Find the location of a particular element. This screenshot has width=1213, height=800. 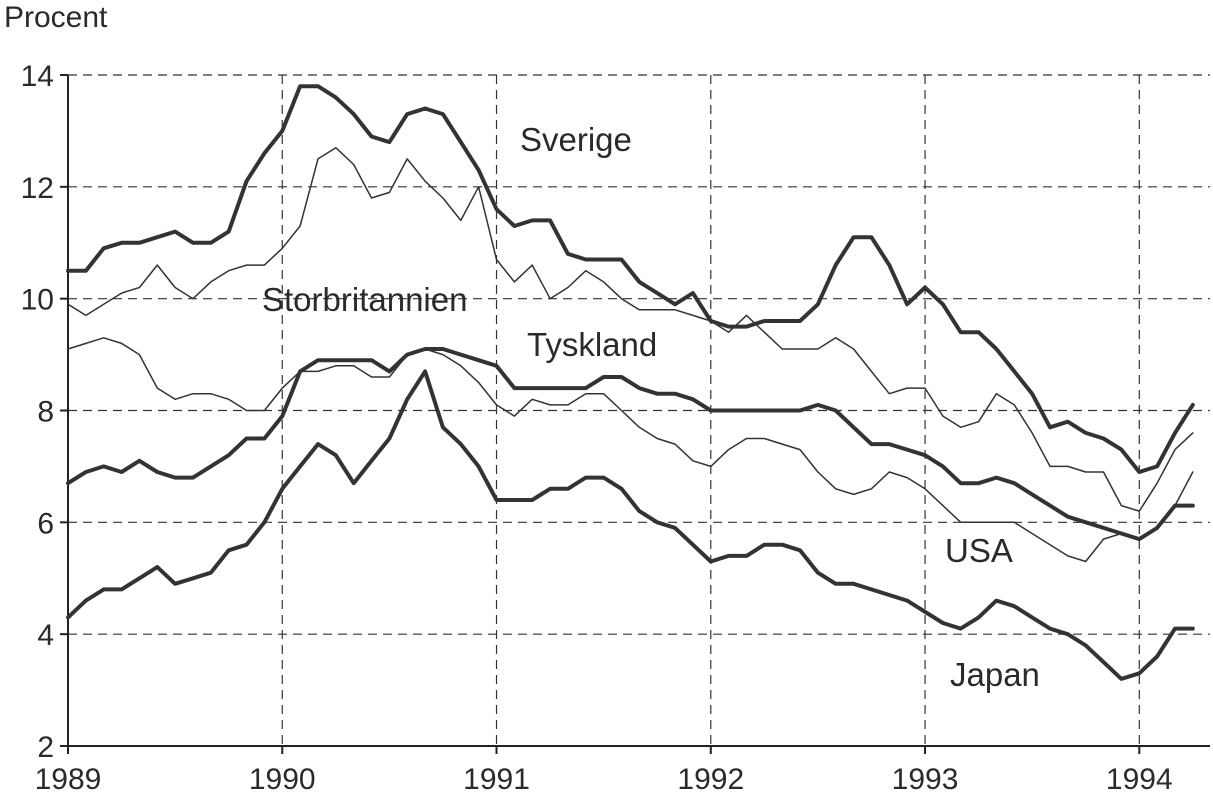

y-tick-label-14: 14 is located at coordinates (37, 76).